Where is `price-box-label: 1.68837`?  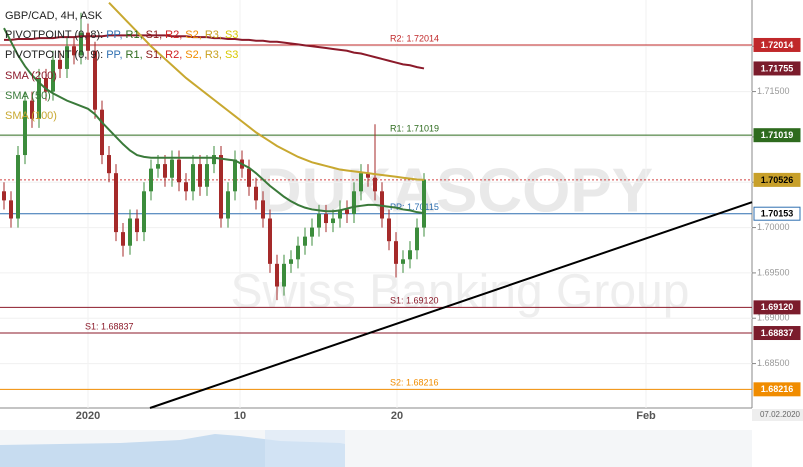
price-box-label: 1.68837 is located at coordinates (777, 333).